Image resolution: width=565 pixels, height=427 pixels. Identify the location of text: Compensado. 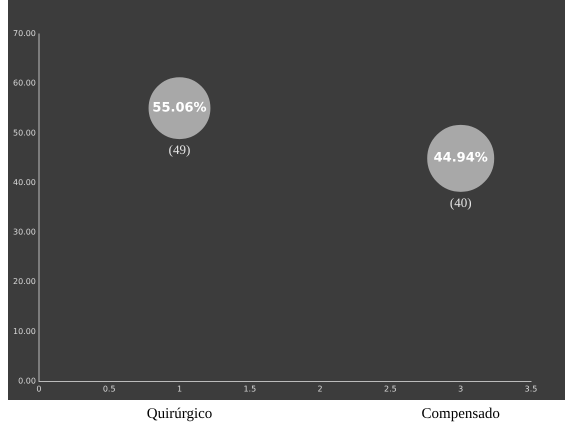
(461, 414).